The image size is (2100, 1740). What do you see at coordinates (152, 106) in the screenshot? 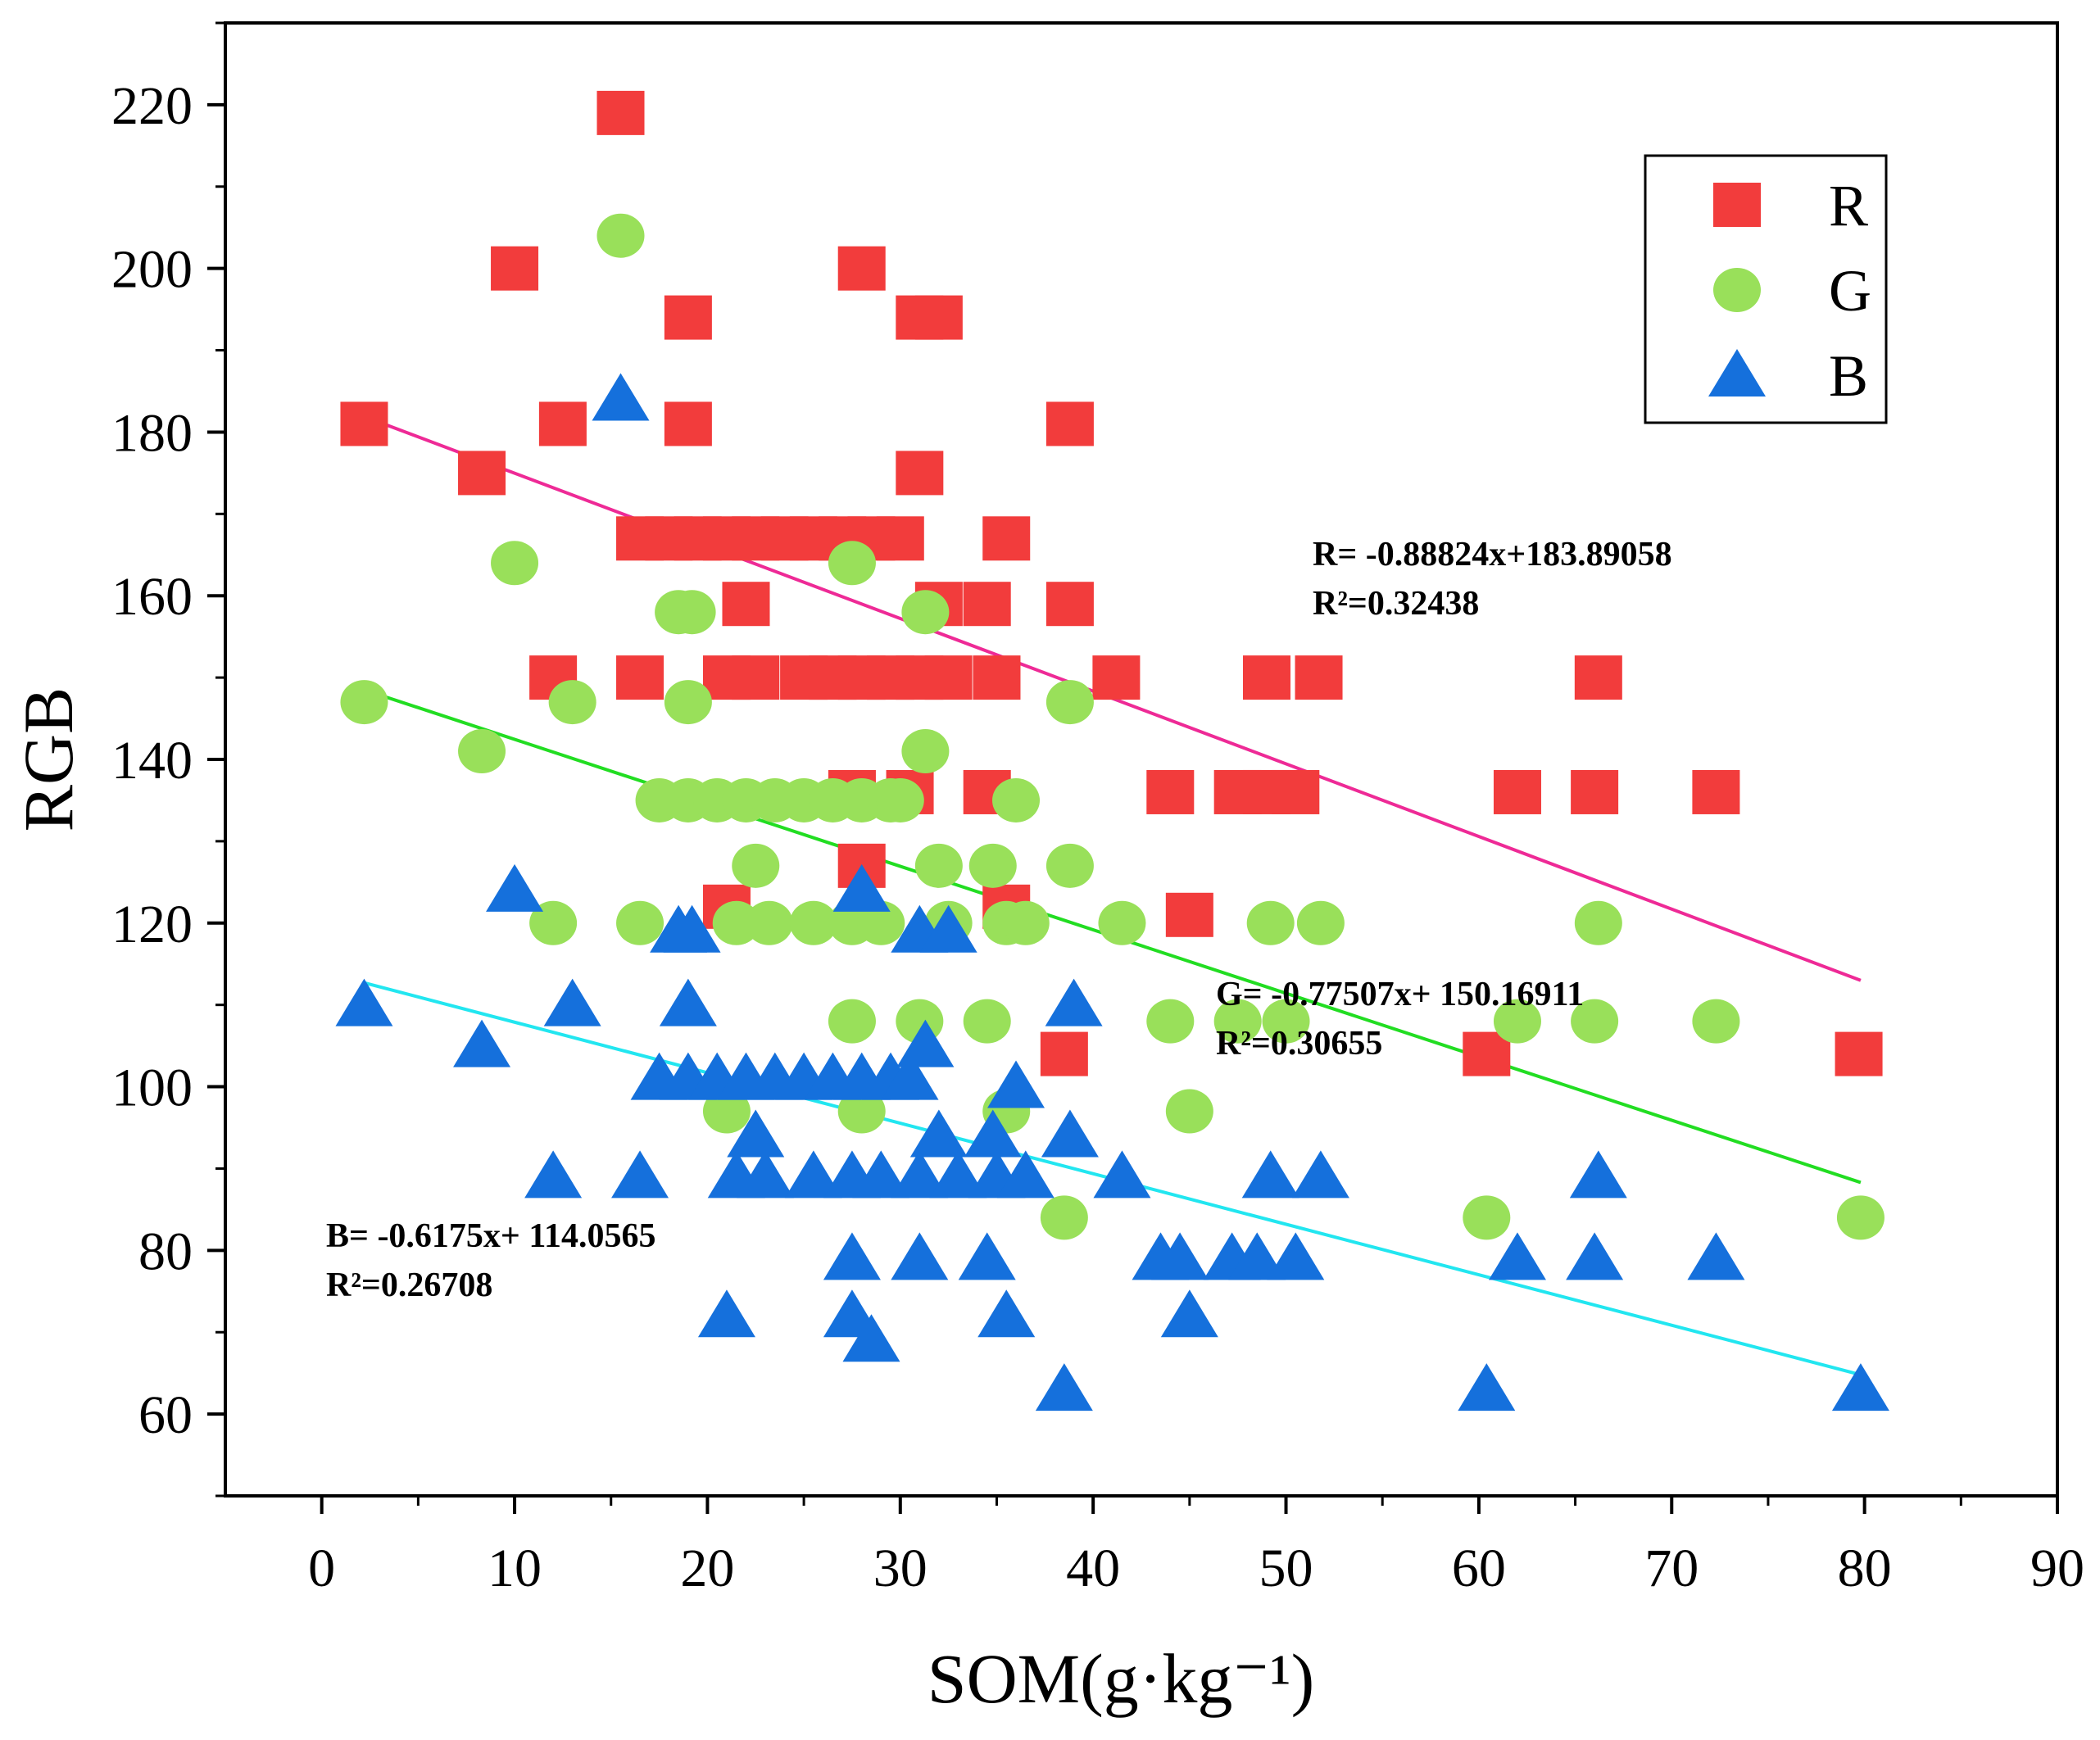
I see `y-tick-label: 220` at bounding box center [152, 106].